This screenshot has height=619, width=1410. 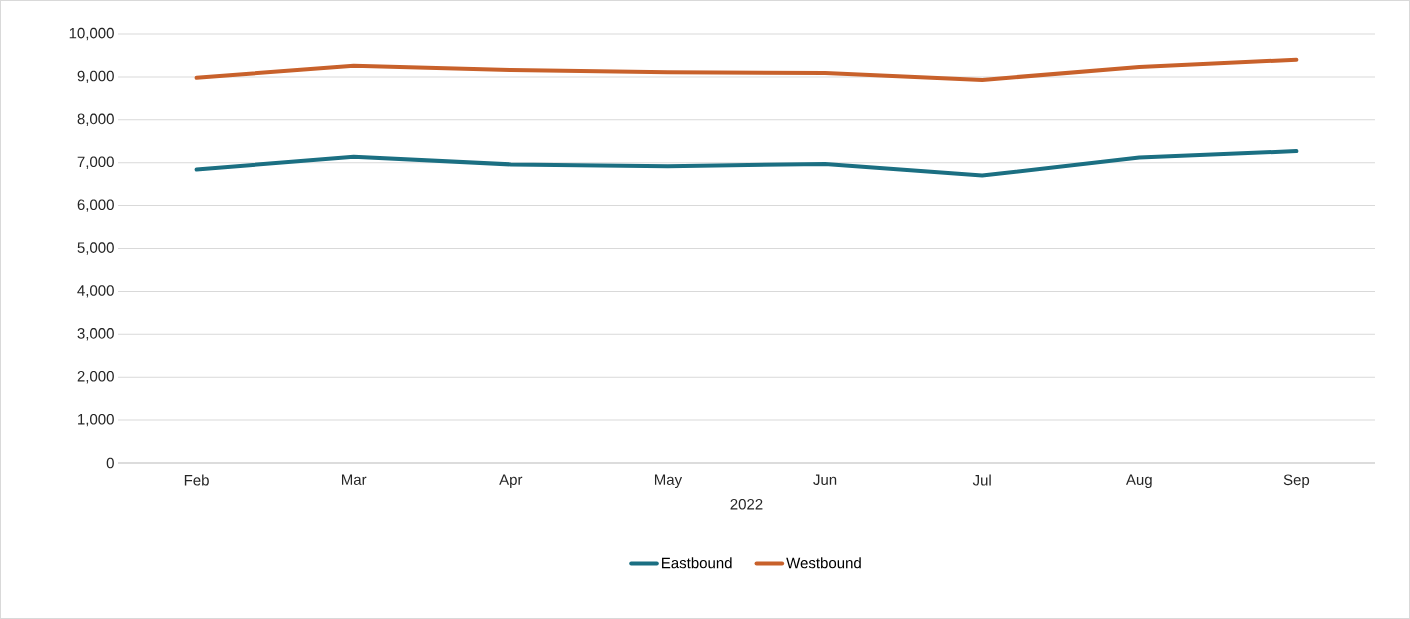 What do you see at coordinates (354, 479) in the screenshot?
I see `x-tick-label: Mar` at bounding box center [354, 479].